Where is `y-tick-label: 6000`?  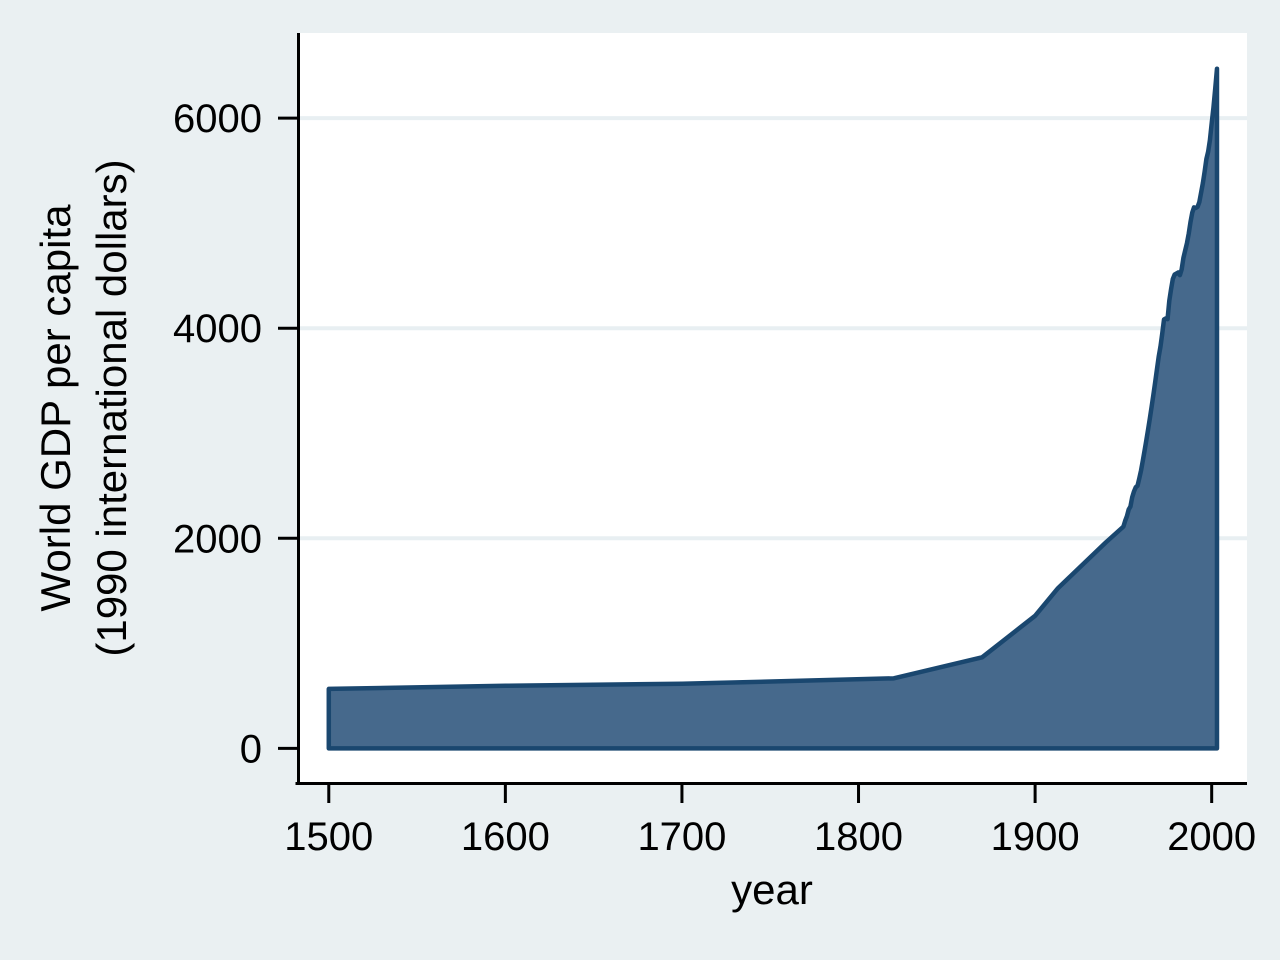
y-tick-label: 6000 is located at coordinates (217, 119).